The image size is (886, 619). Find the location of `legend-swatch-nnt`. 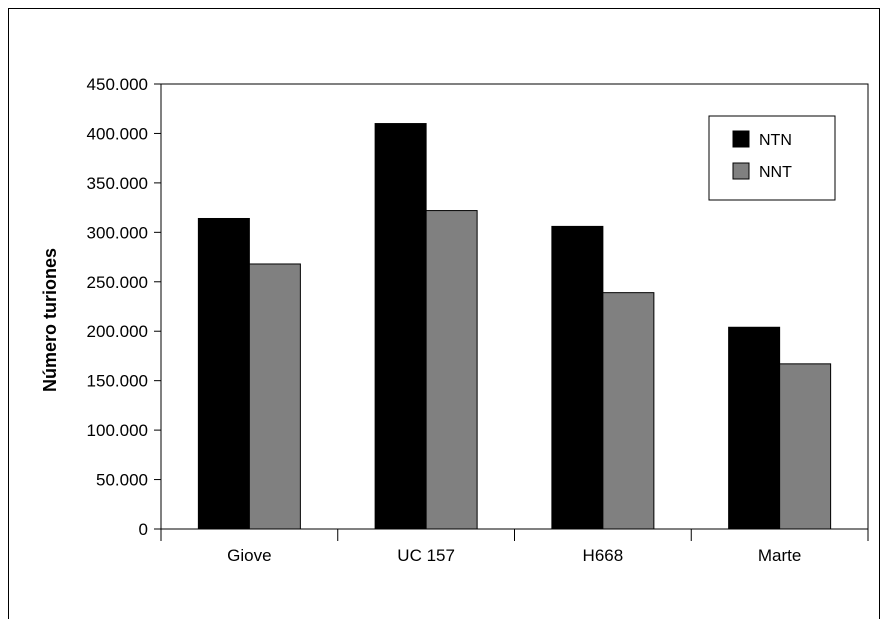

legend-swatch-nnt is located at coordinates (741, 171).